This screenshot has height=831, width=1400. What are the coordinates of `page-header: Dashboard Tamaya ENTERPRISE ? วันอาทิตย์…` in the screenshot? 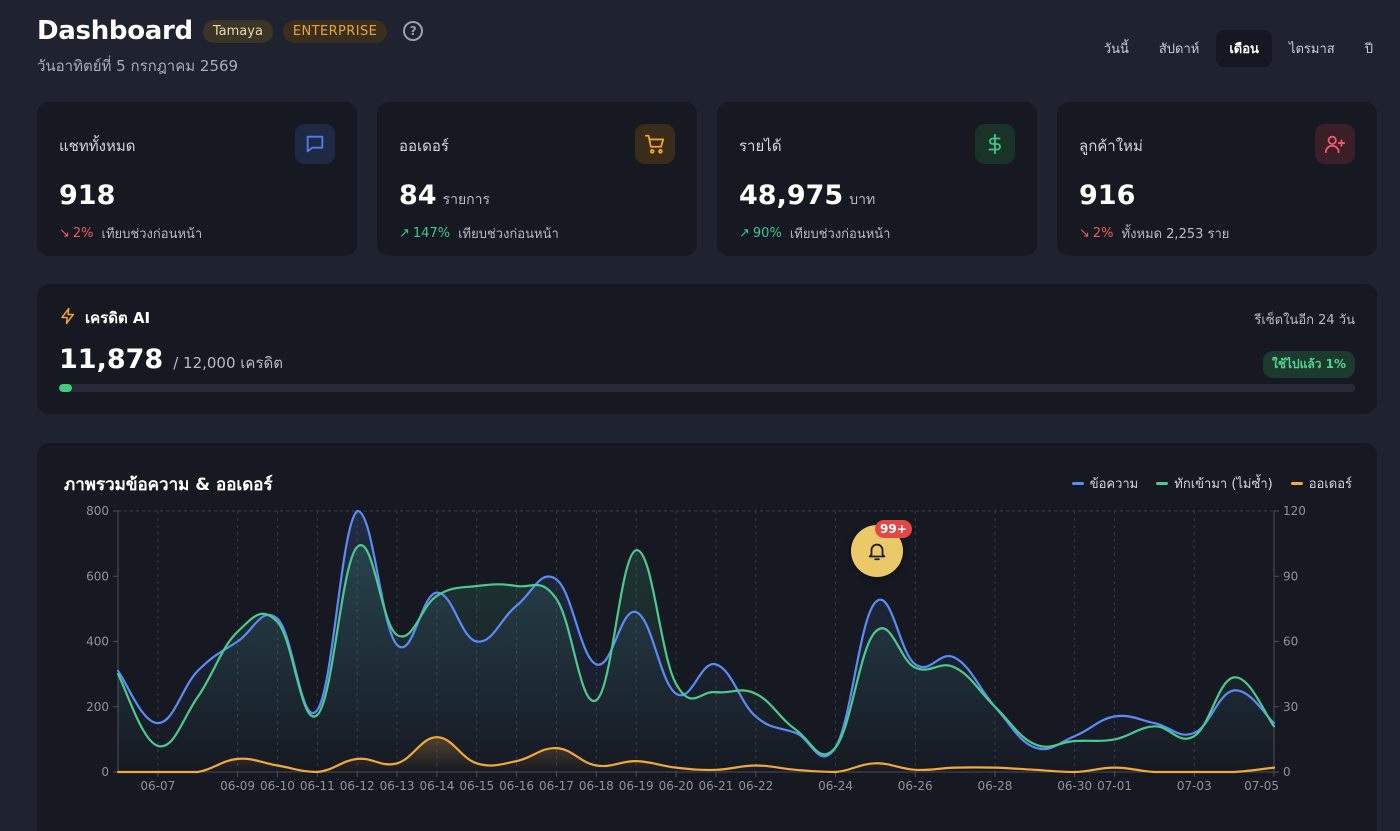 It's located at (706, 46).